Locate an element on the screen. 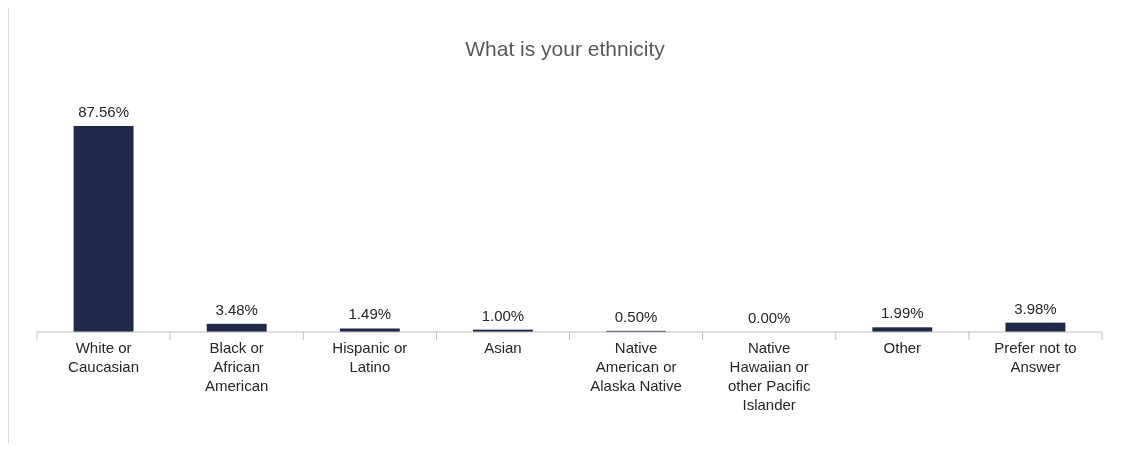 The image size is (1129, 451). data-label: 0.50% is located at coordinates (636, 316).